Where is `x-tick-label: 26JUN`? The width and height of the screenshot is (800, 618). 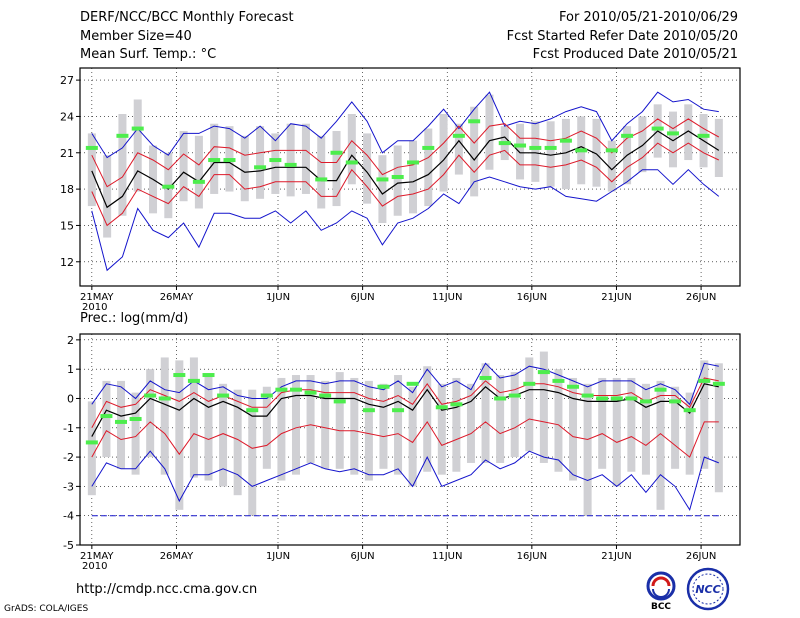
x-tick-label: 26JUN is located at coordinates (701, 297).